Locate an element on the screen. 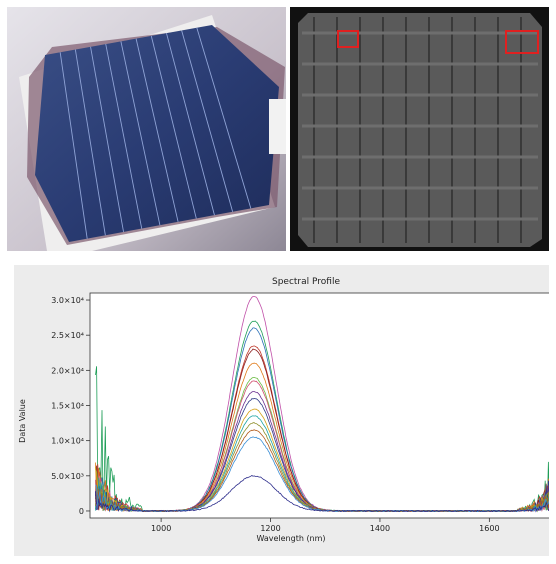 The image size is (556, 564). y-tick-label: 2.5×10⁴ is located at coordinates (67, 335).